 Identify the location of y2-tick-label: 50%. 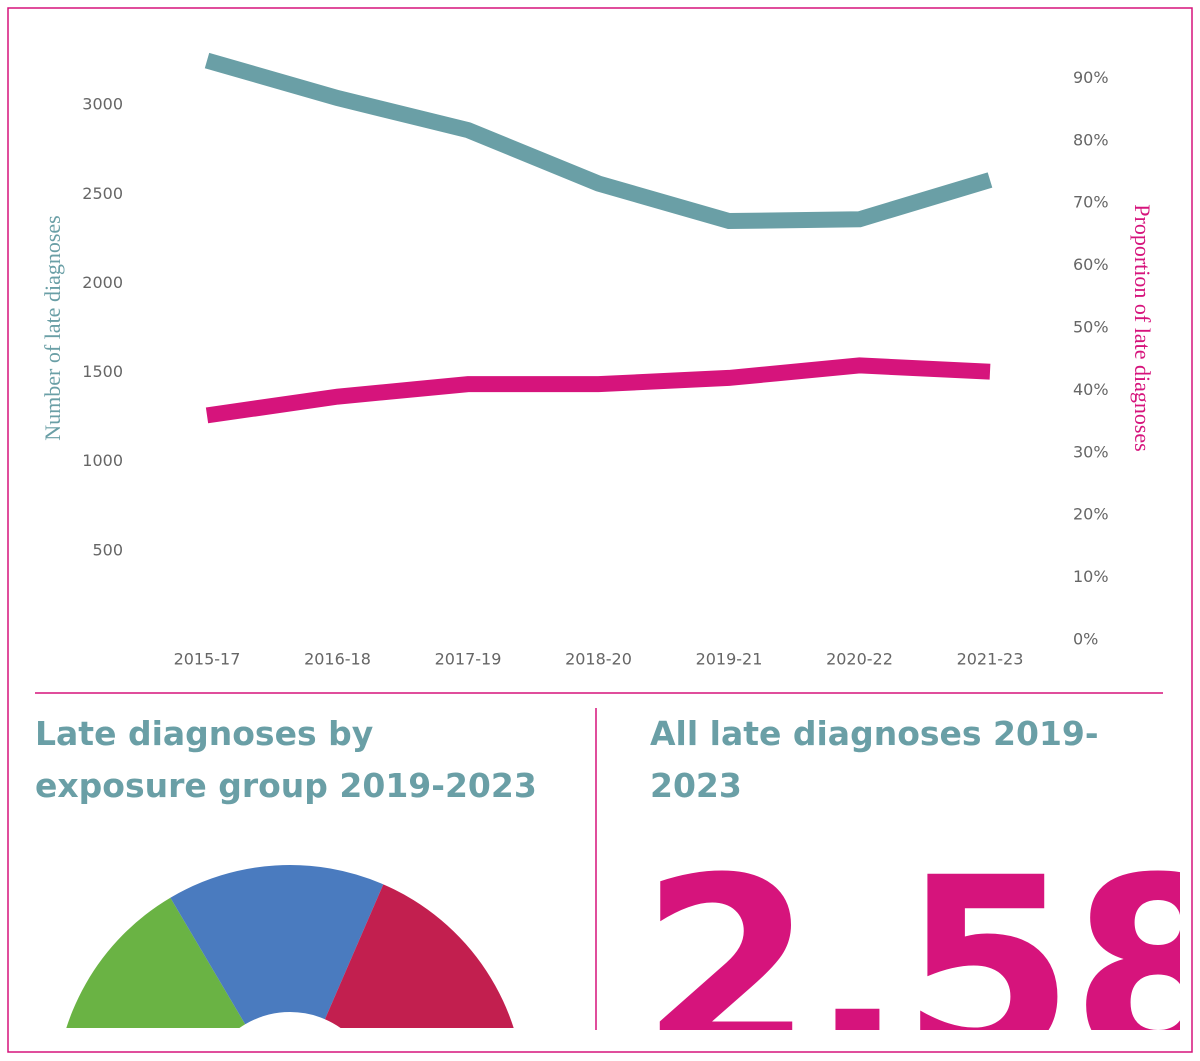
(1091, 327).